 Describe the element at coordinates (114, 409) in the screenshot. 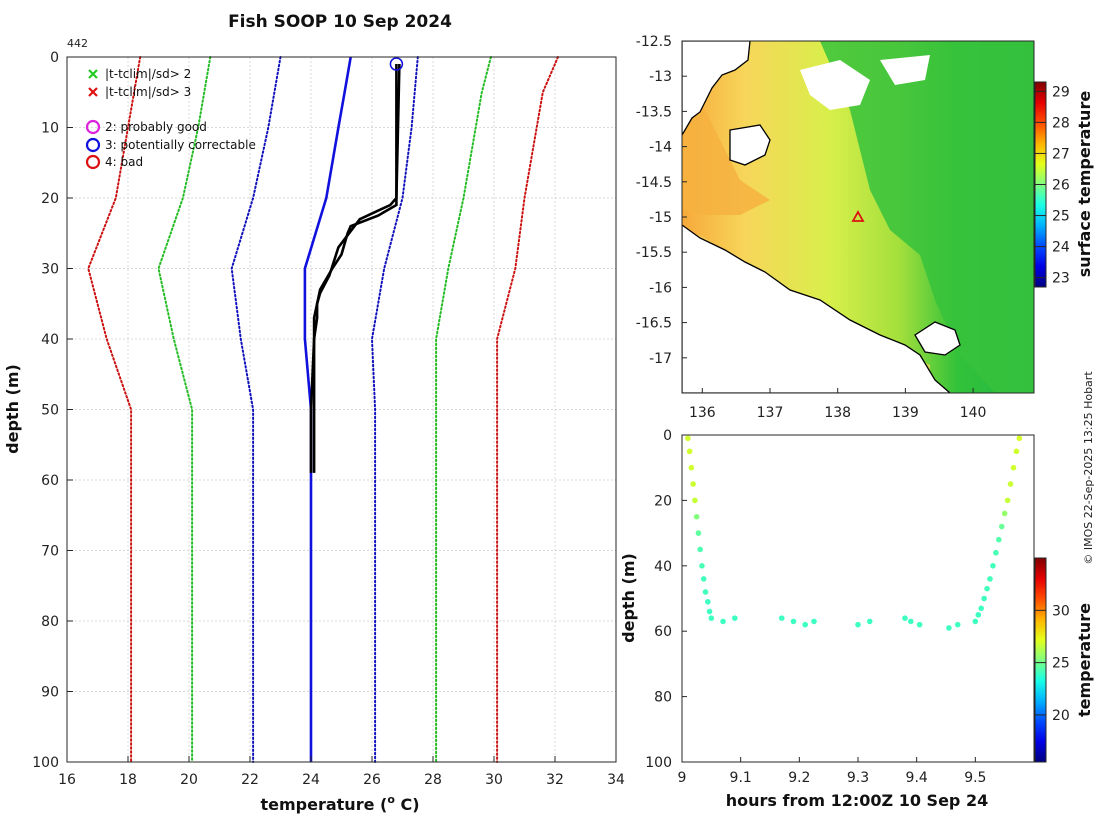

I see `series-clim-3sd-low` at that location.